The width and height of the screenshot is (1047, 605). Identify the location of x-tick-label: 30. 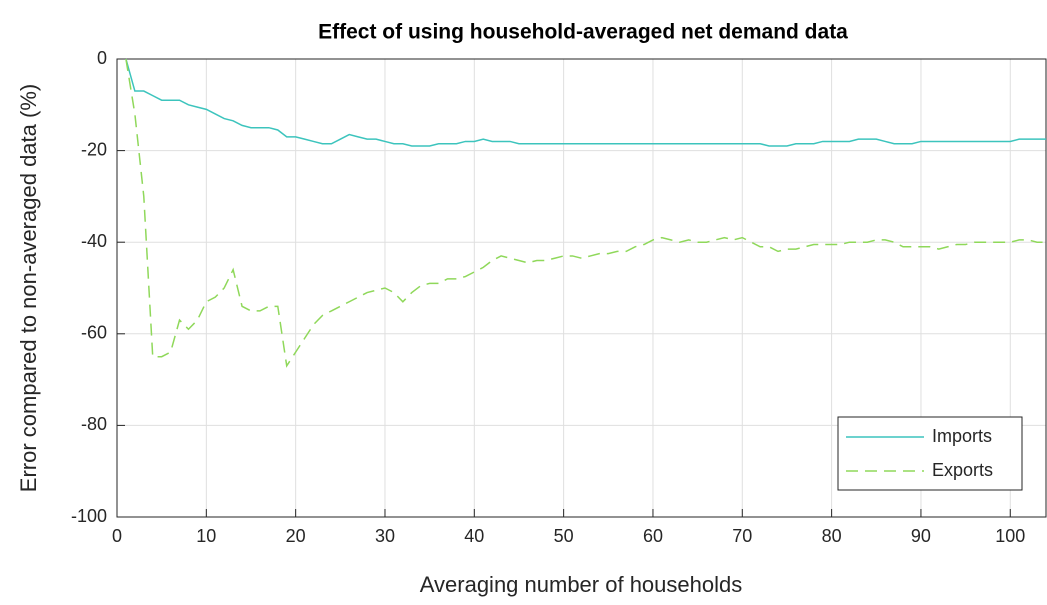
(385, 536).